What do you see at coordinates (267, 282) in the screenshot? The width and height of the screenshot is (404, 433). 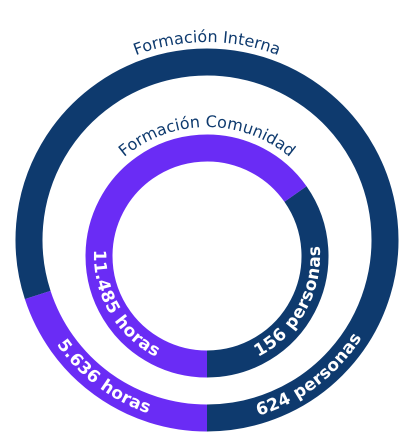 I see `inner-ring-navy` at bounding box center [267, 282].